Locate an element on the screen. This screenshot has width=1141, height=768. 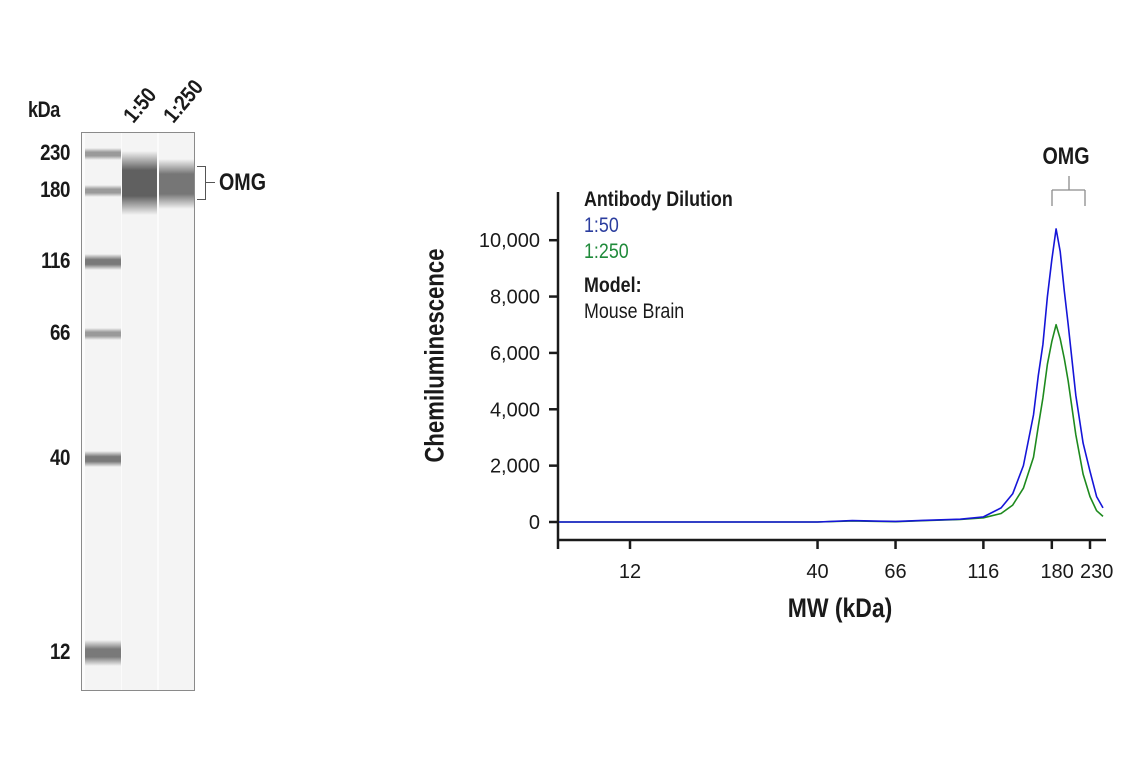
y-tick-label: 0 is located at coordinates (534, 523).